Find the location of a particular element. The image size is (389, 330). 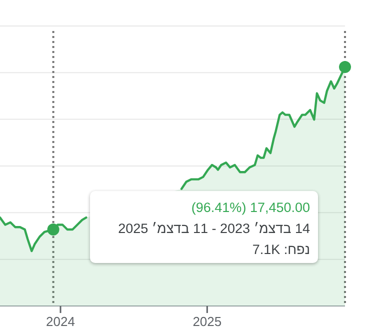

annotation: 17,450.00 (96.41%) is located at coordinates (250, 208).